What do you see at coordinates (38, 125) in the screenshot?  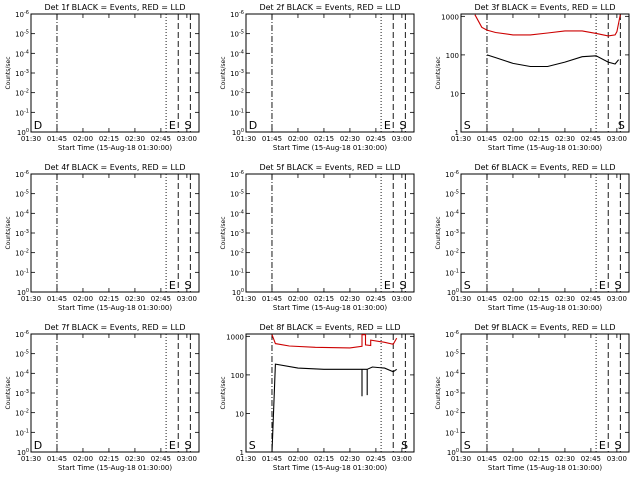 I see `annotation-letter: D` at bounding box center [38, 125].